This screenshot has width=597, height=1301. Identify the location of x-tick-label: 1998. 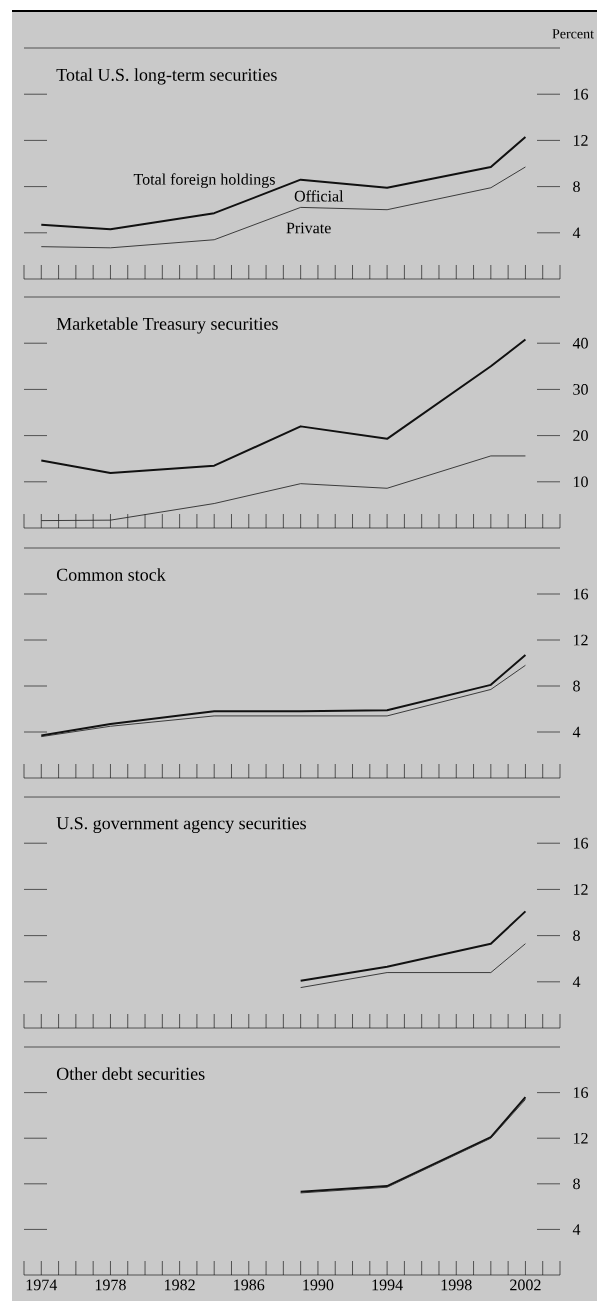
(456, 1285).